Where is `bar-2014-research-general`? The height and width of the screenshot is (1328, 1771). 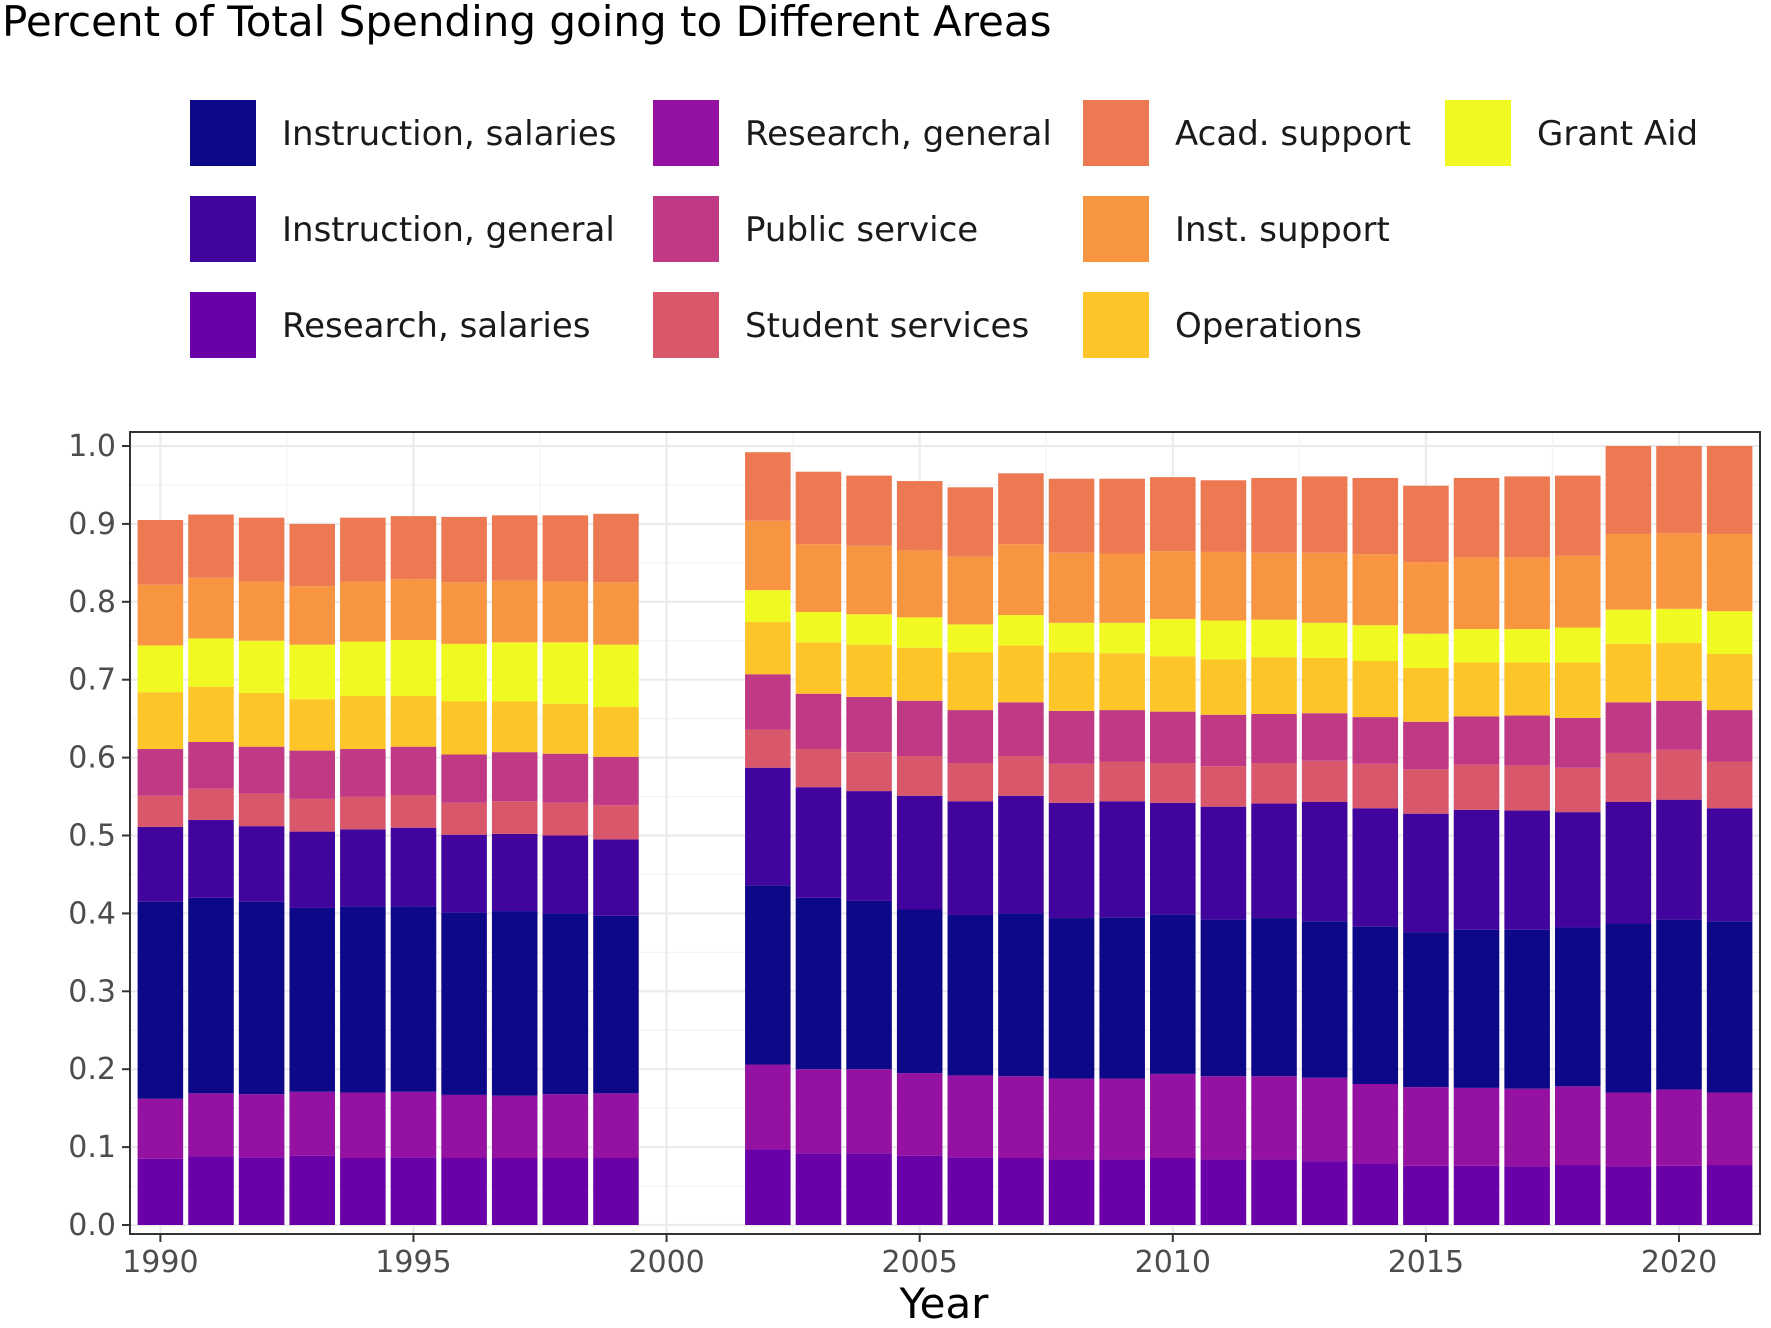 bar-2014-research-general is located at coordinates (1375, 1124).